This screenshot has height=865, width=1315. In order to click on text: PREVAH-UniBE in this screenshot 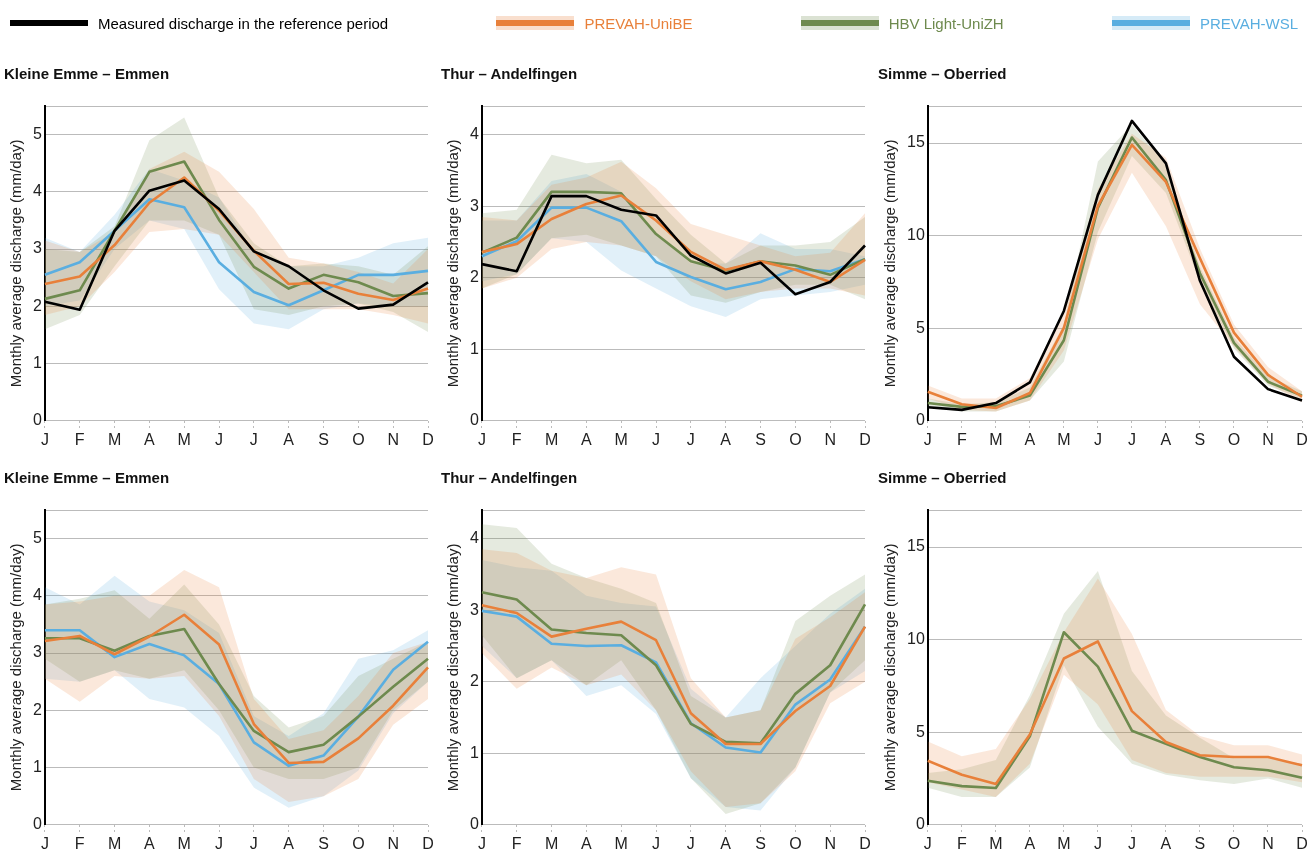, I will do `click(638, 23)`.